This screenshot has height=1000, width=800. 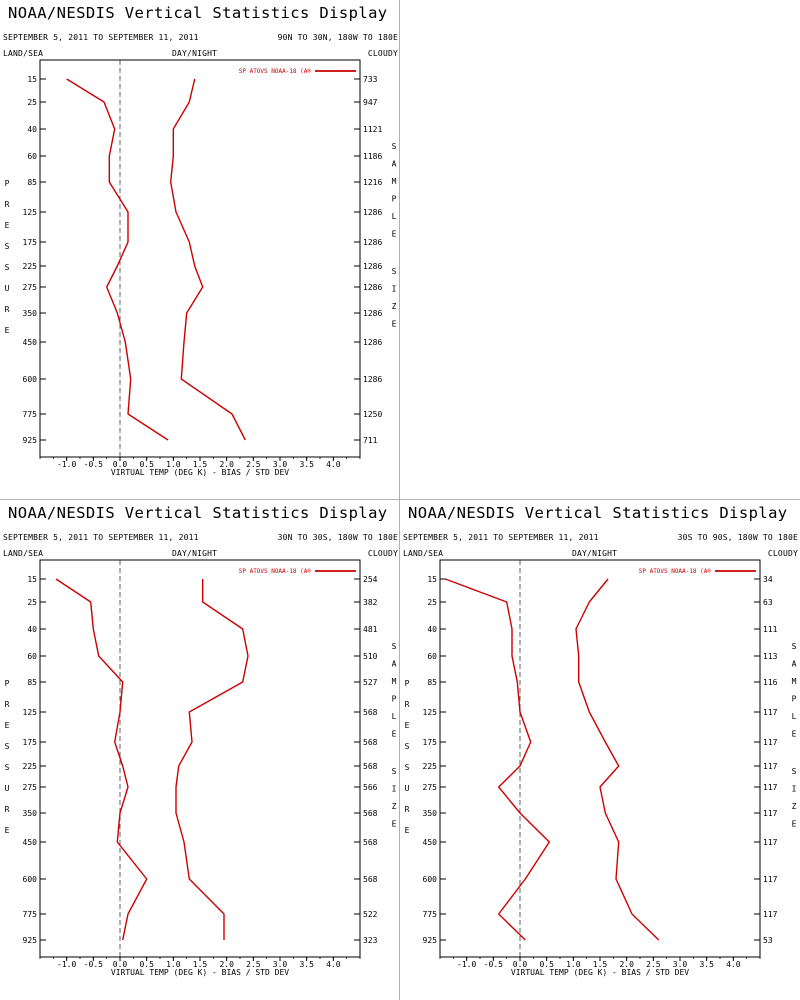 I want to click on series-line-std-dev, so click(x=212, y=759).